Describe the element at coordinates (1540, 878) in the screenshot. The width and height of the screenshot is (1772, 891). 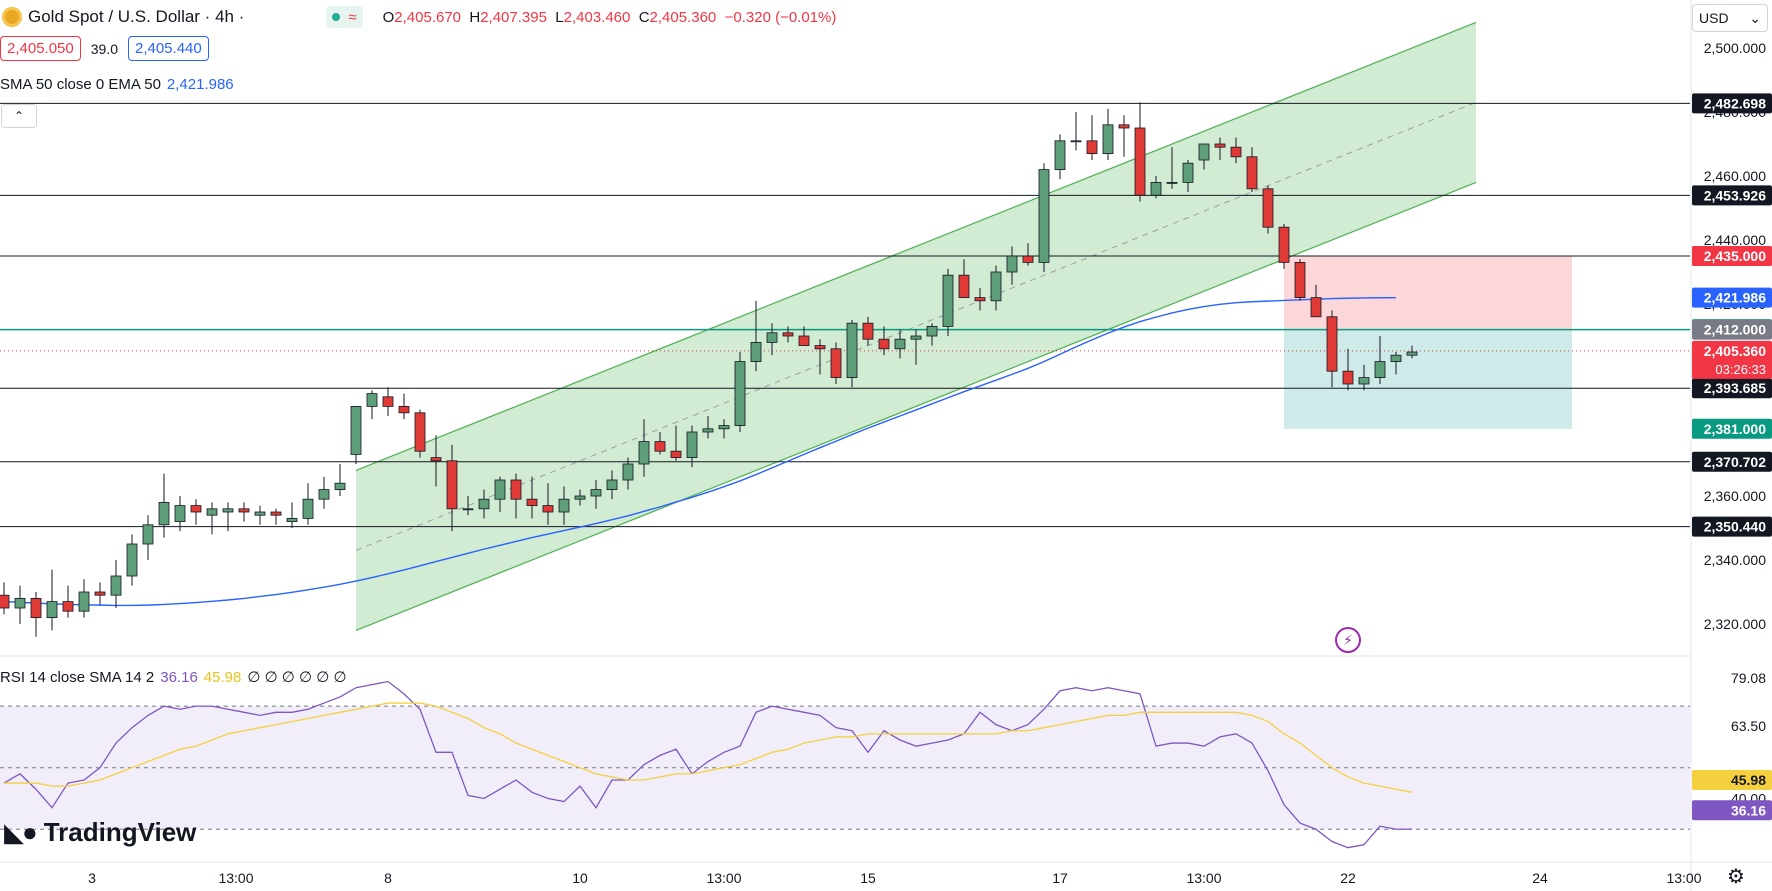
I see `time-axis-tick-label: 24` at that location.